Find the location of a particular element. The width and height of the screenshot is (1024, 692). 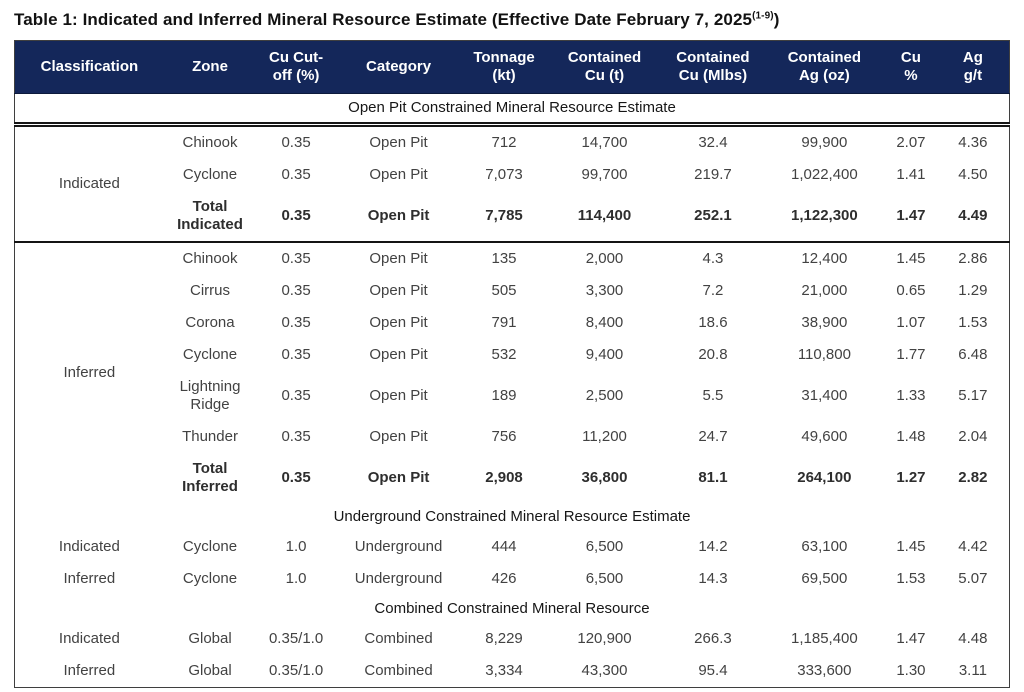

cell-cu_pct: 1.77 is located at coordinates (911, 354).